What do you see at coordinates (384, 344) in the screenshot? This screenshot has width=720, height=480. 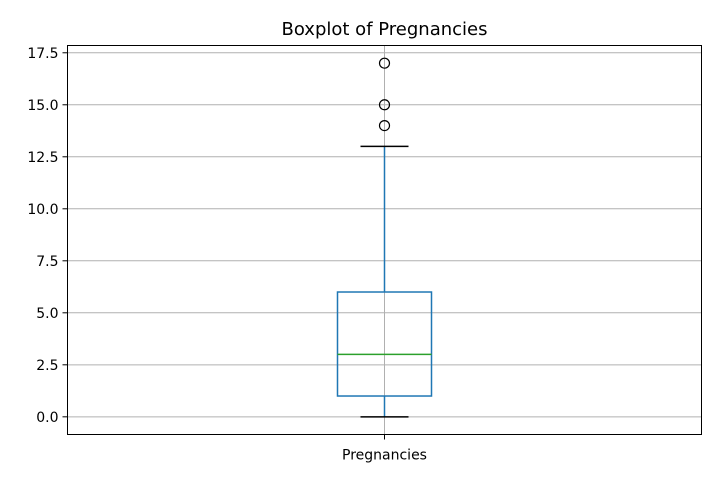 I see `iqr-box` at bounding box center [384, 344].